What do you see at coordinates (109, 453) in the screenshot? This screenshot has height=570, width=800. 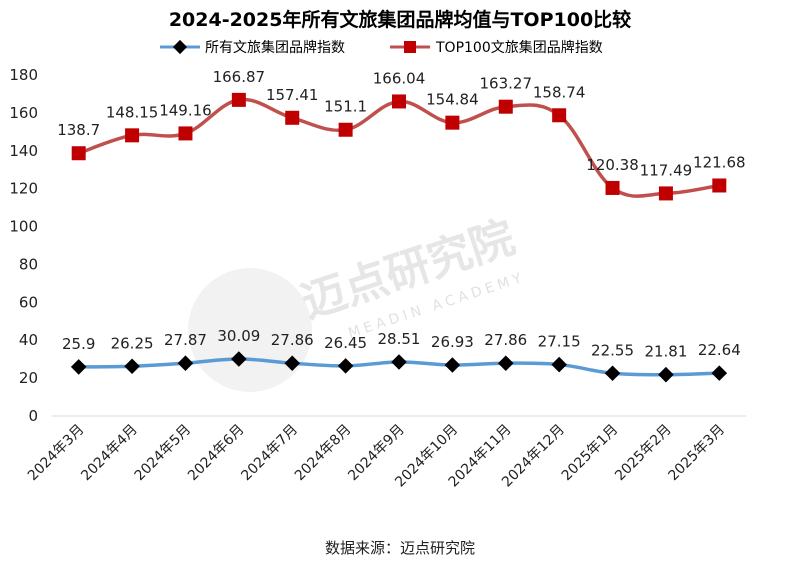 I see `x-tick-label: 2024年4月` at bounding box center [109, 453].